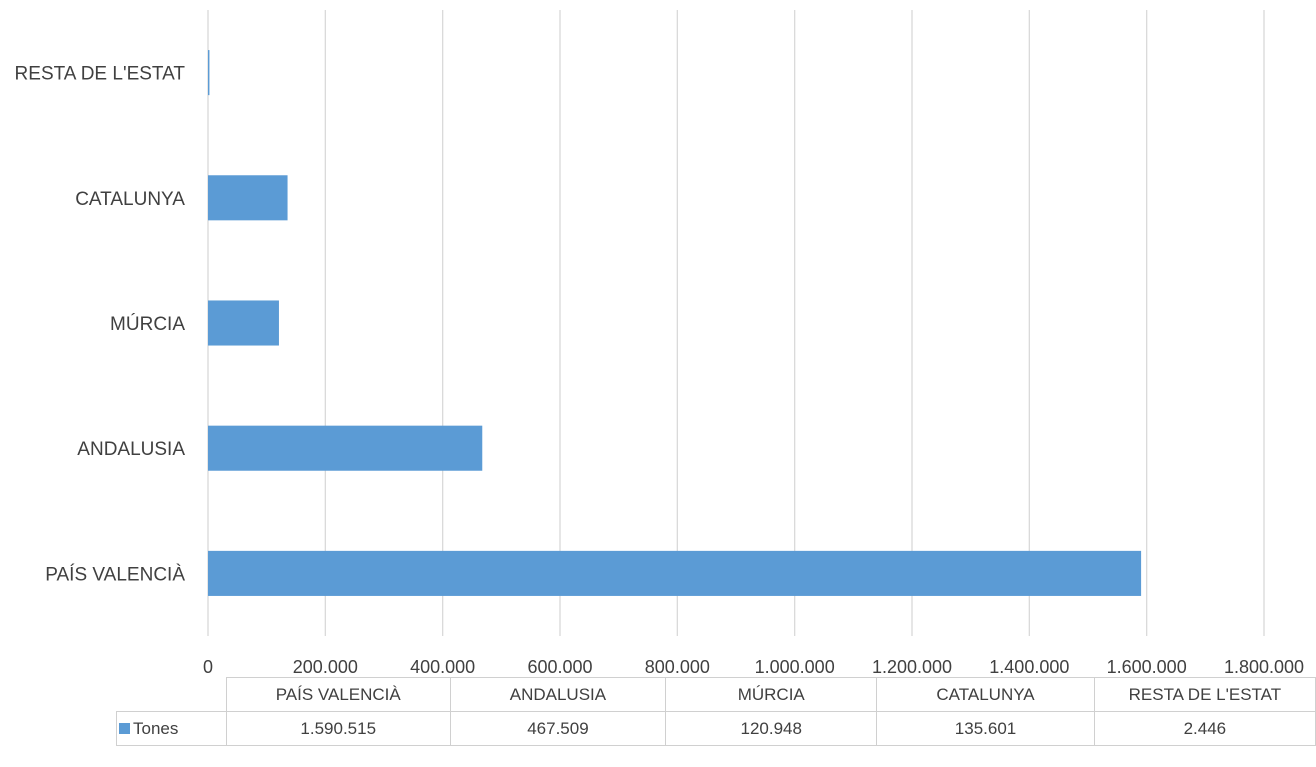  What do you see at coordinates (115, 574) in the screenshot?
I see `category-label: PAÍS VALENCIÀ` at bounding box center [115, 574].